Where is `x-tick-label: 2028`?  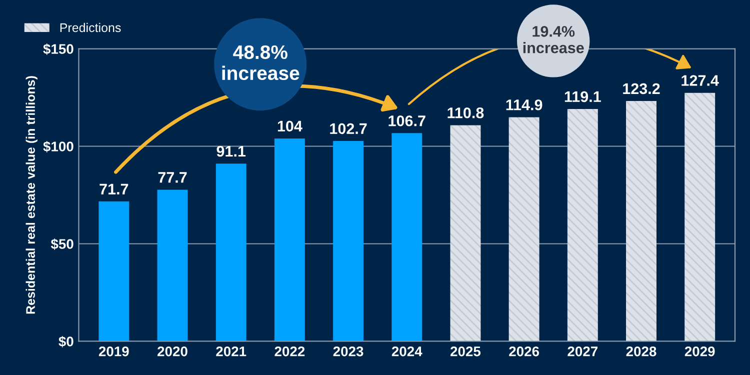
x-tick-label: 2028 is located at coordinates (641, 351).